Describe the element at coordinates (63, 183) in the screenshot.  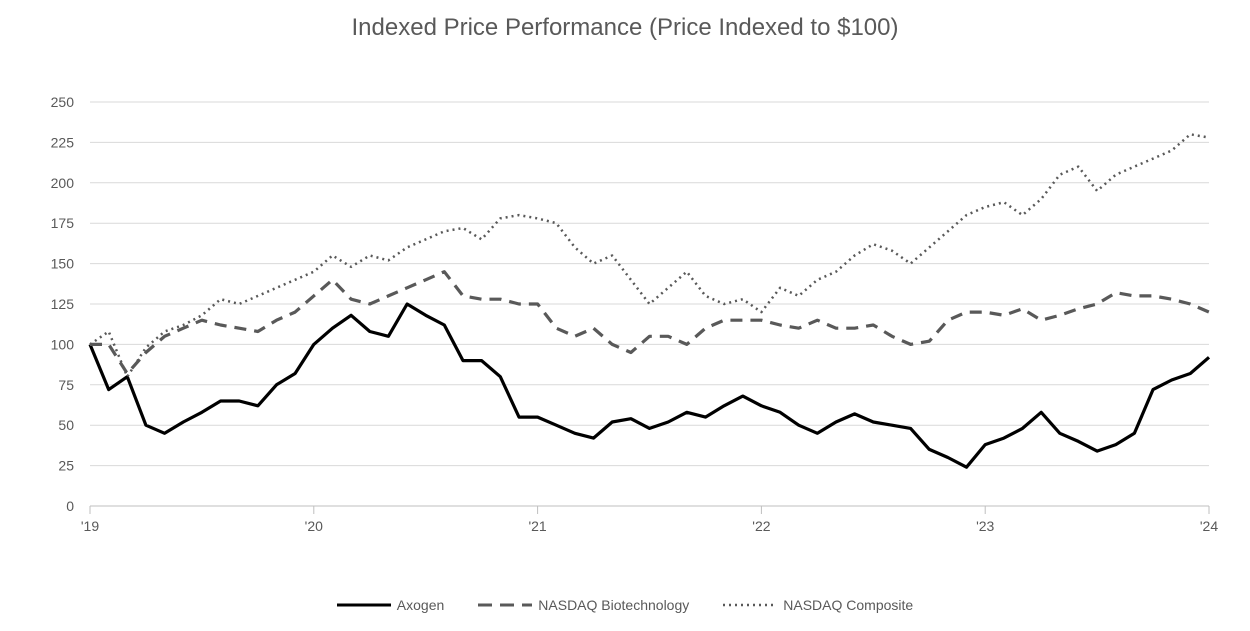
I see `y-tick-label: 200` at that location.